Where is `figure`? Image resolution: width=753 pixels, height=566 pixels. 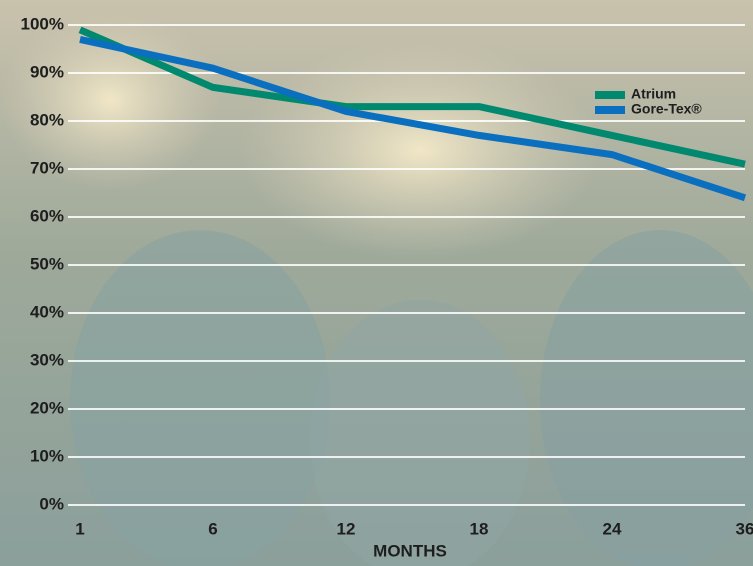 figure is located at coordinates (420, 433).